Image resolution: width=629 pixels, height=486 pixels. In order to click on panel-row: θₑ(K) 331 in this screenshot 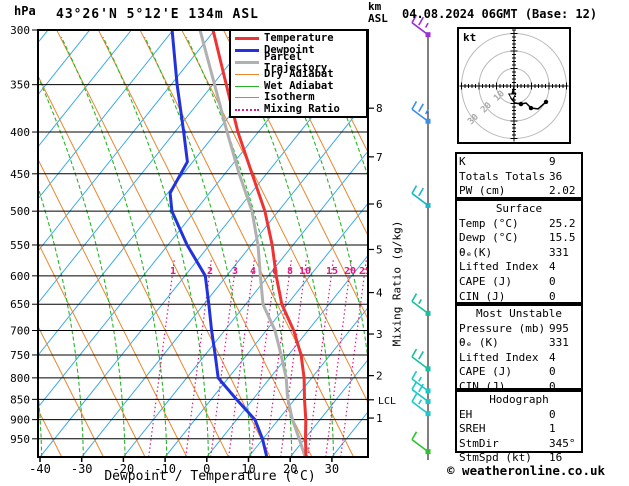, I will do `click(519, 253)`.